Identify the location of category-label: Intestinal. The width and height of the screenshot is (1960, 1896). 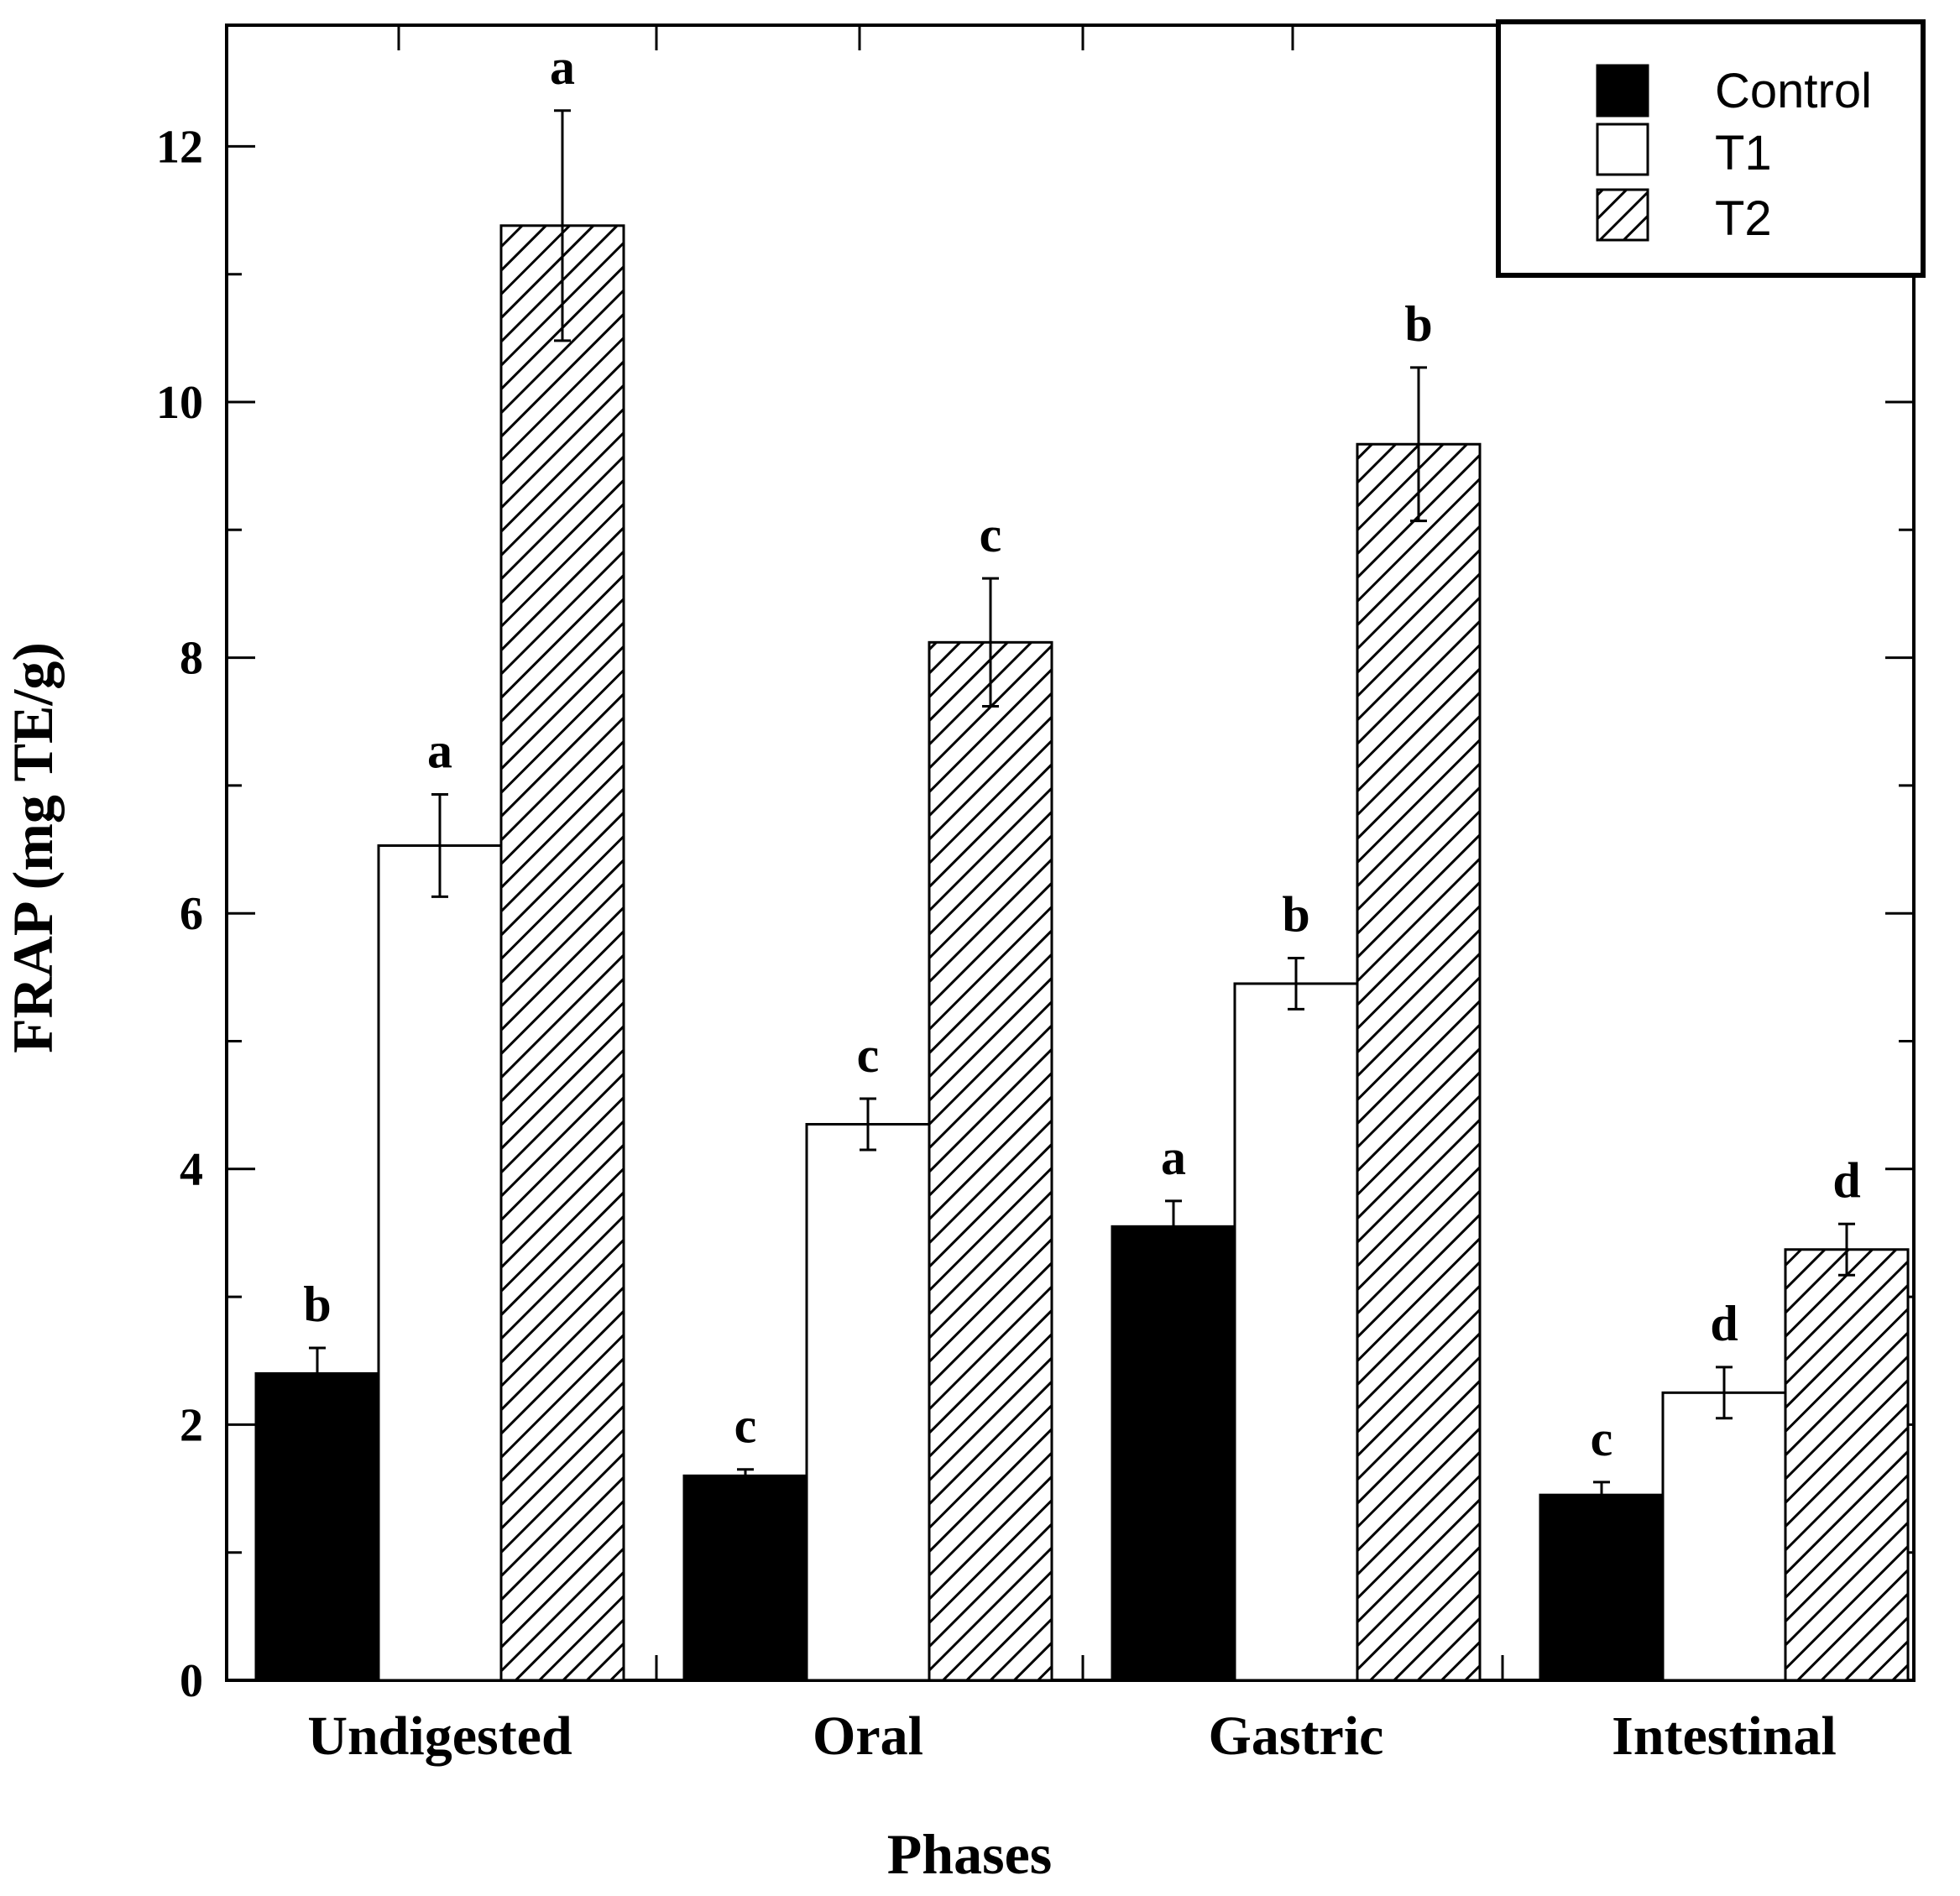
(1724, 1736).